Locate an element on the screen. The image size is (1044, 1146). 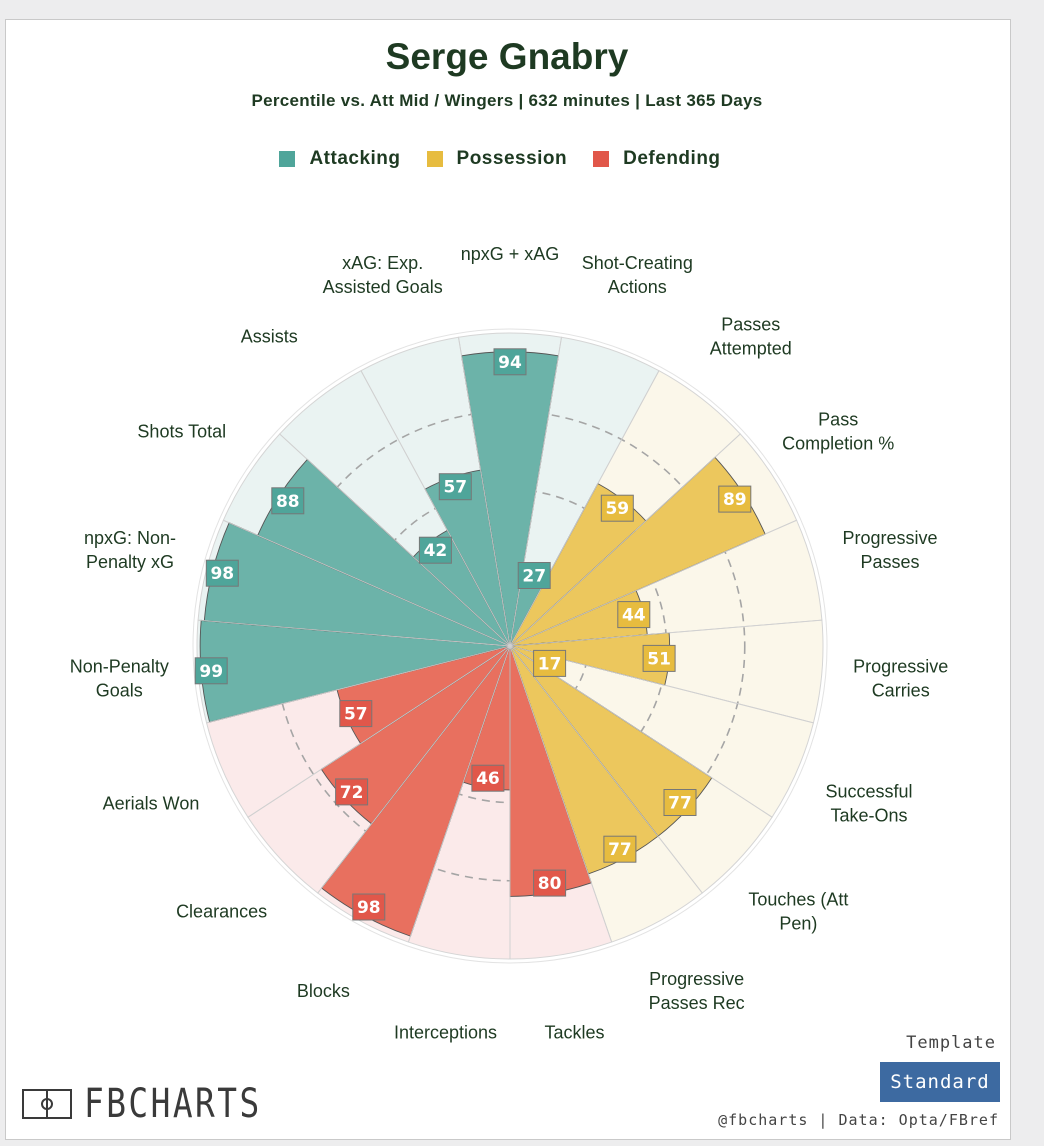
legend-swatch-possession is located at coordinates (434, 159).